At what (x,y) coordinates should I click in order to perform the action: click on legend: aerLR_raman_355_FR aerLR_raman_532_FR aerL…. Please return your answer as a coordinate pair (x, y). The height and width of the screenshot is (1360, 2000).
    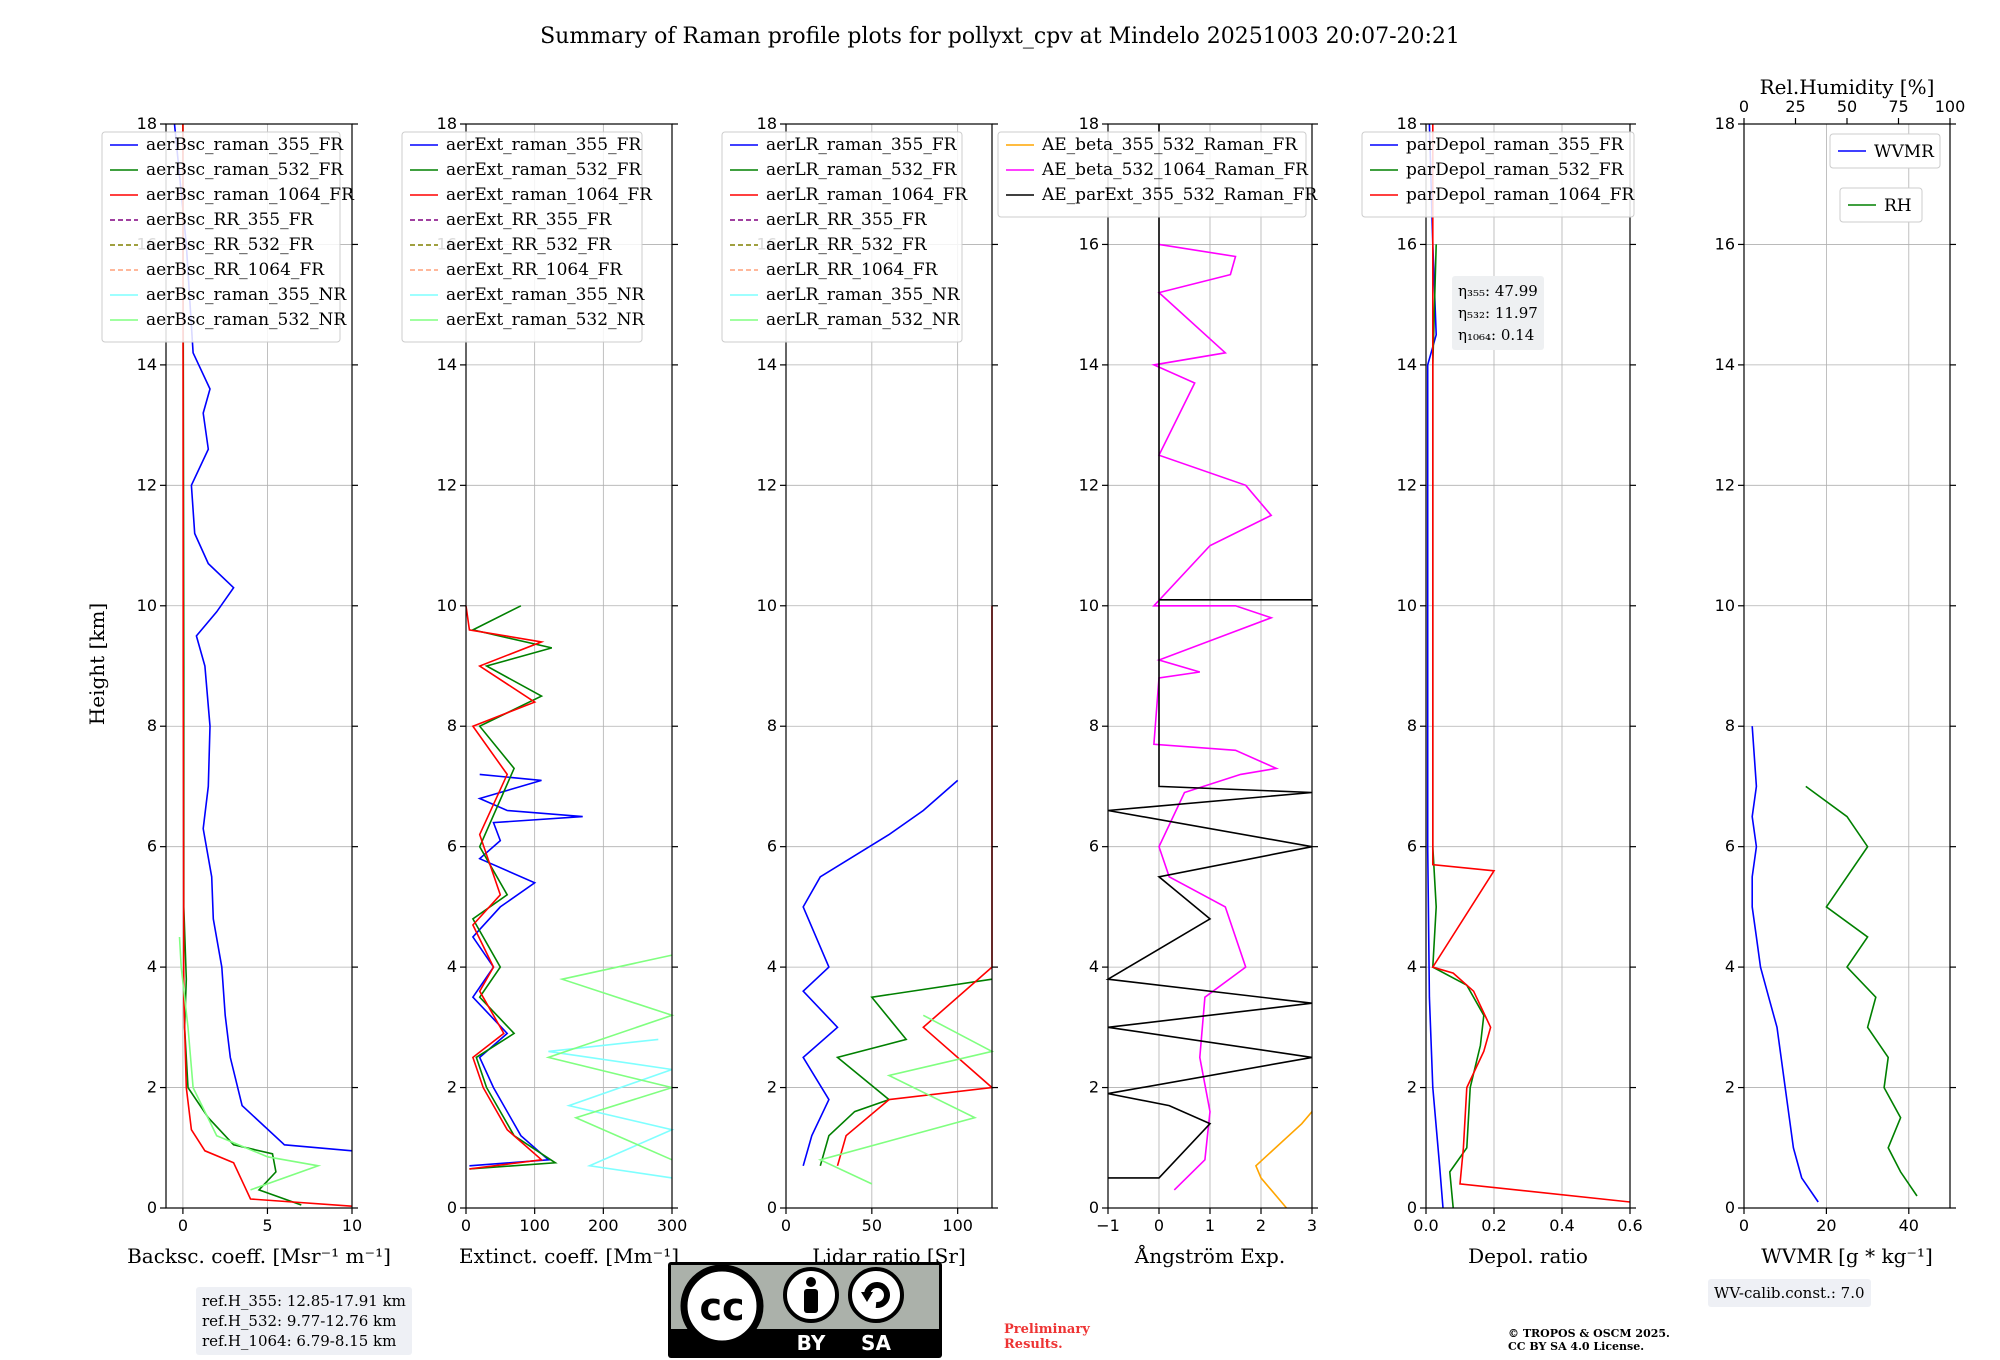
    Looking at the image, I should click on (844, 237).